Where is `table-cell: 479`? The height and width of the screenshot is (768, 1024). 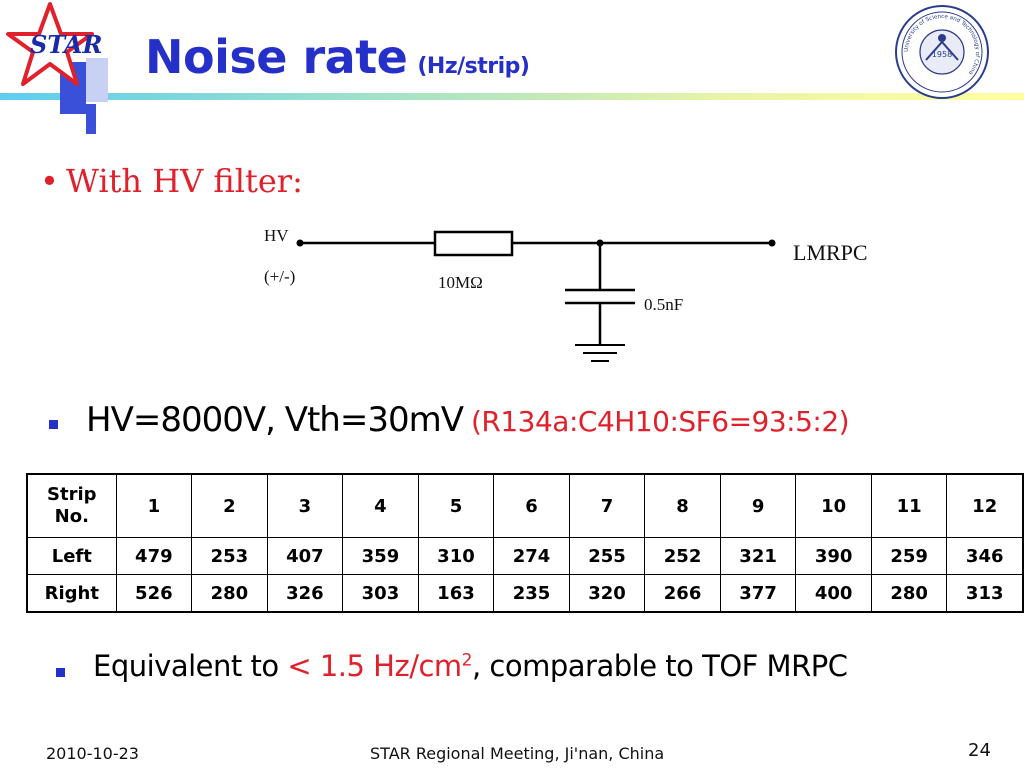
table-cell: 479 is located at coordinates (154, 556).